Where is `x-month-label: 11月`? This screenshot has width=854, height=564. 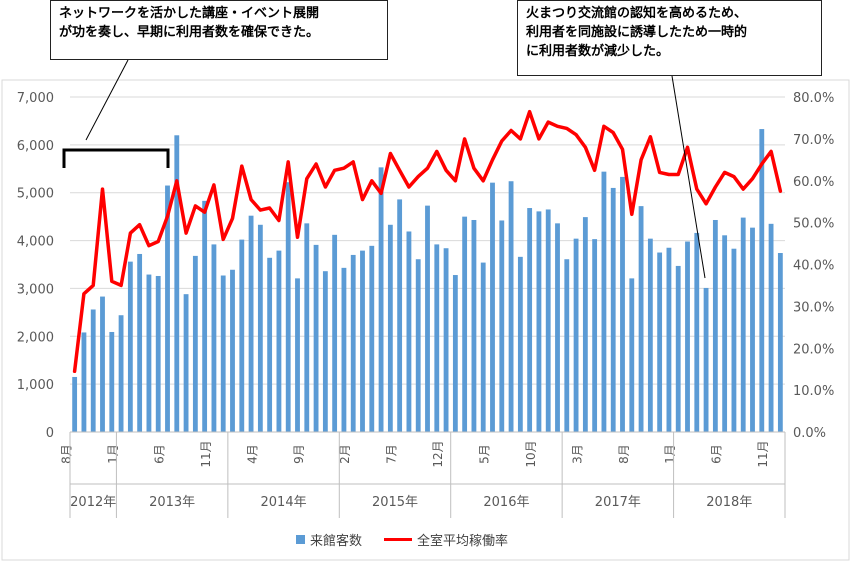
x-month-label: 11月 is located at coordinates (763, 453).